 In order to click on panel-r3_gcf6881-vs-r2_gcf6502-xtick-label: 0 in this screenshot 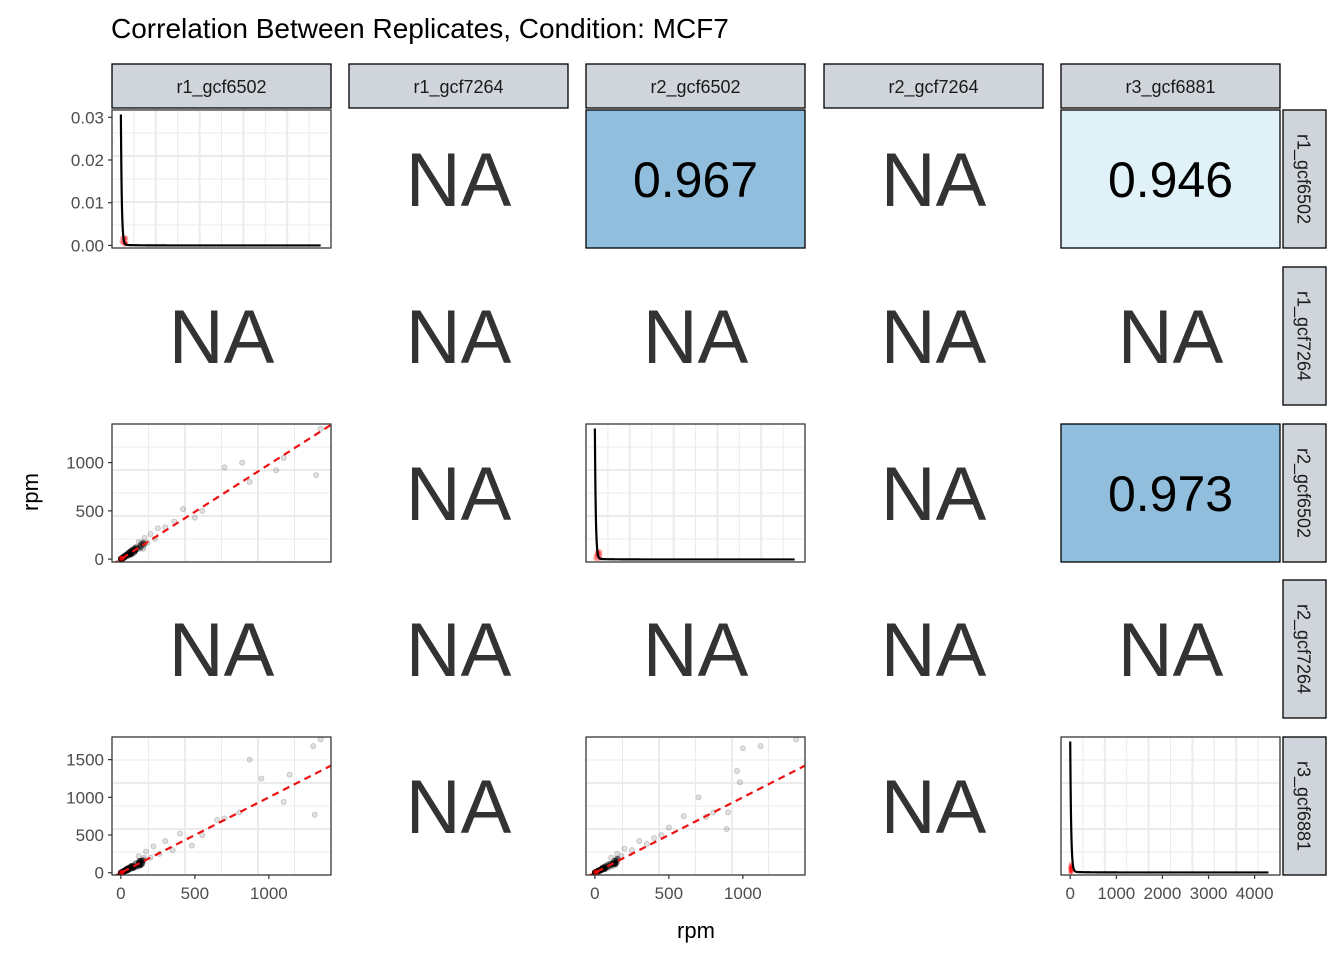, I will do `click(594, 893)`.